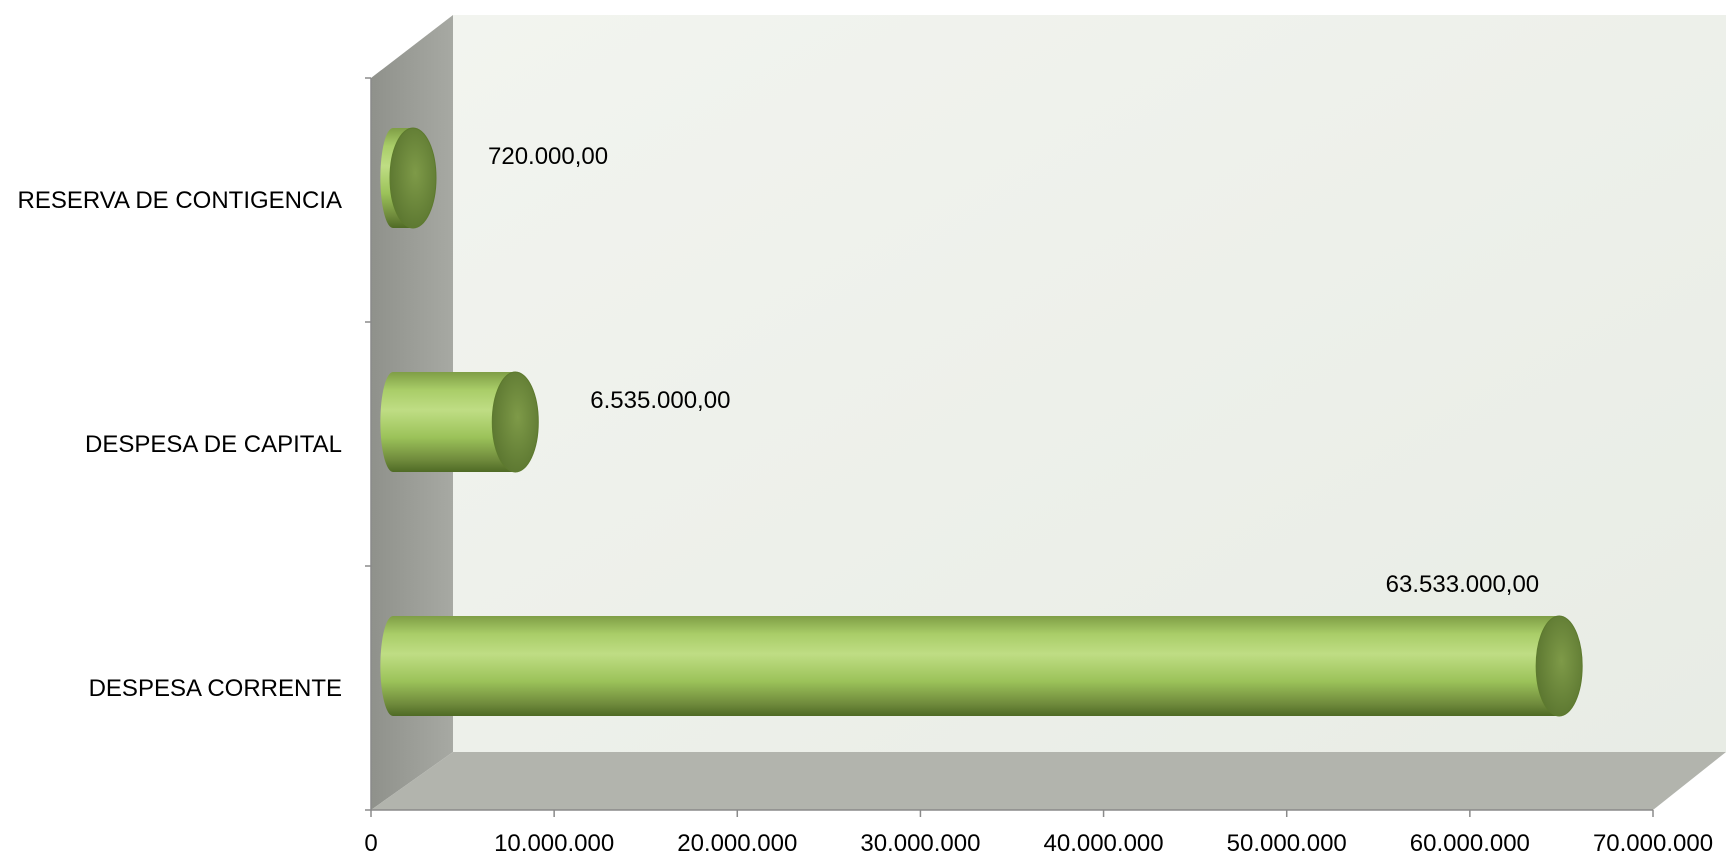 The width and height of the screenshot is (1726, 864). What do you see at coordinates (1653, 843) in the screenshot?
I see `x-tick-label: 70.000.000` at bounding box center [1653, 843].